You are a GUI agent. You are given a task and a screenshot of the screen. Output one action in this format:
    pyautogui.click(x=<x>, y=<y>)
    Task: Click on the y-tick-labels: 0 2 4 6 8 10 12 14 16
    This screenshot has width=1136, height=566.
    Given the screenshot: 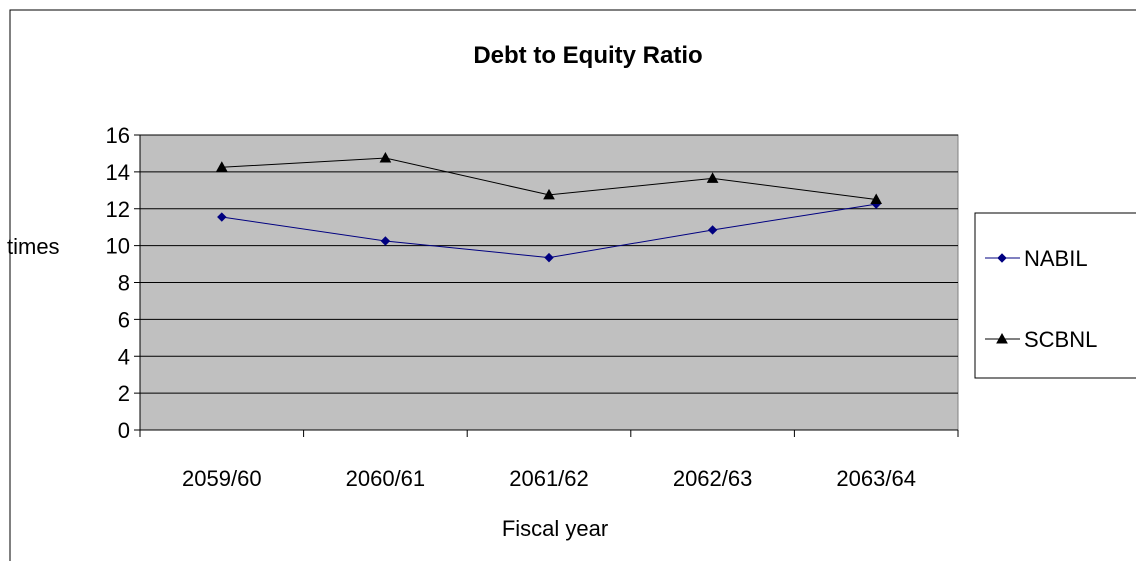 What is the action you would take?
    pyautogui.click(x=118, y=283)
    